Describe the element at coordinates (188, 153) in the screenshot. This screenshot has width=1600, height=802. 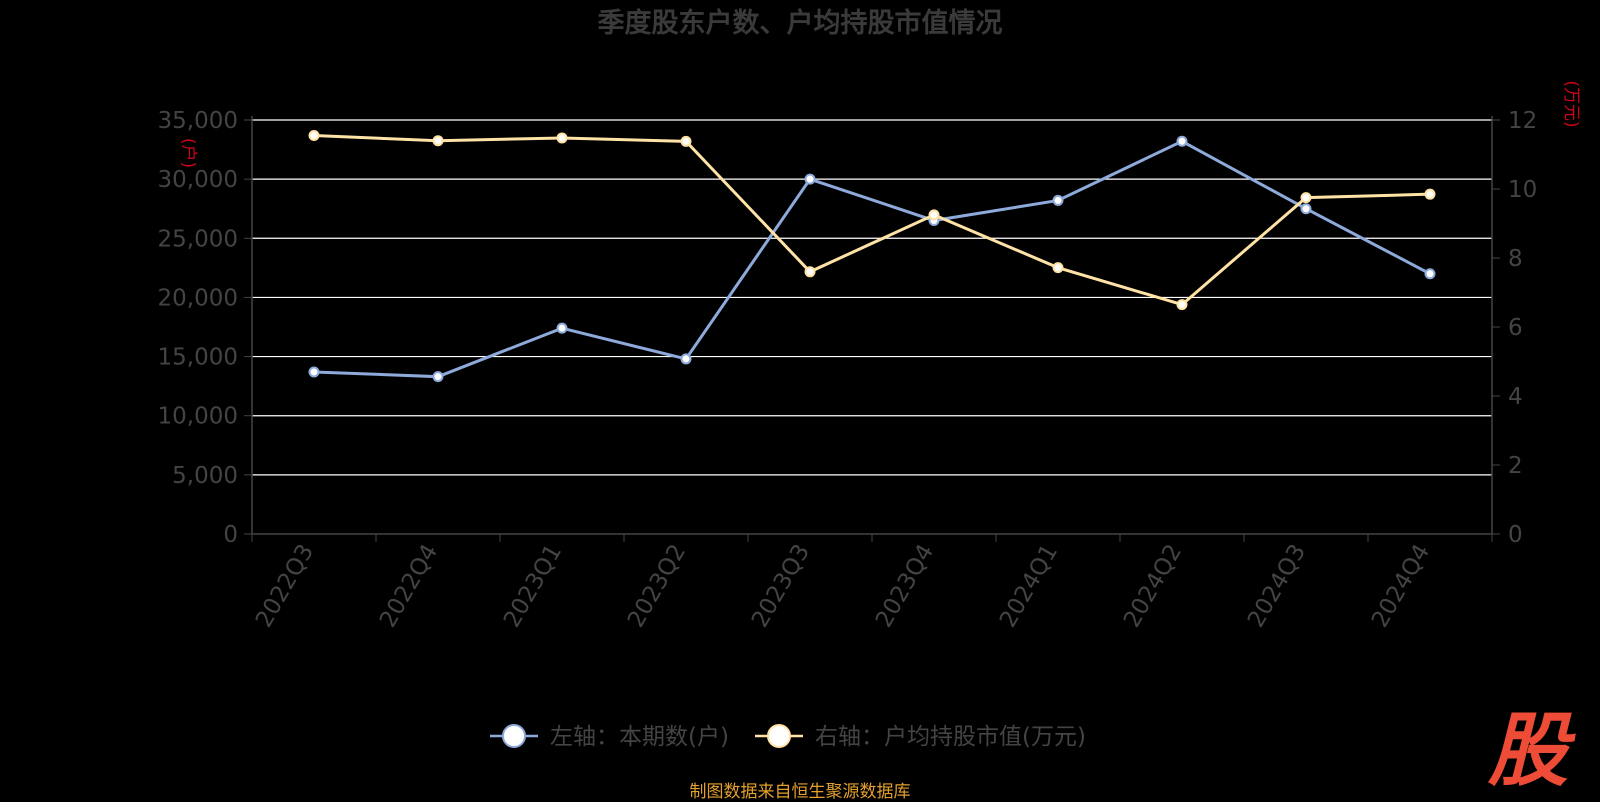
I see `left-axis-unit: (户)` at that location.